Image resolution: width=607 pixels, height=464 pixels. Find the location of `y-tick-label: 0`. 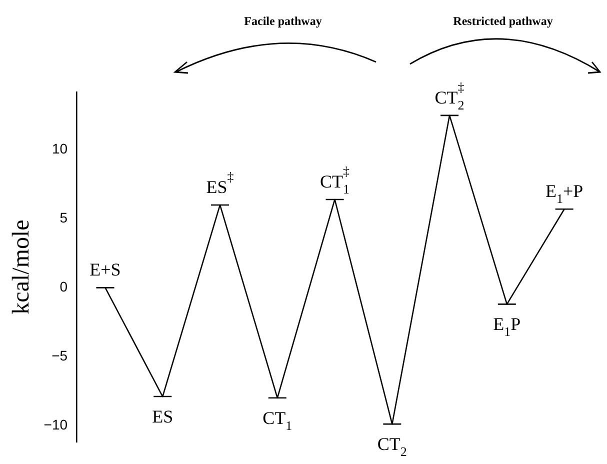

y-tick-label: 0 is located at coordinates (64, 286).